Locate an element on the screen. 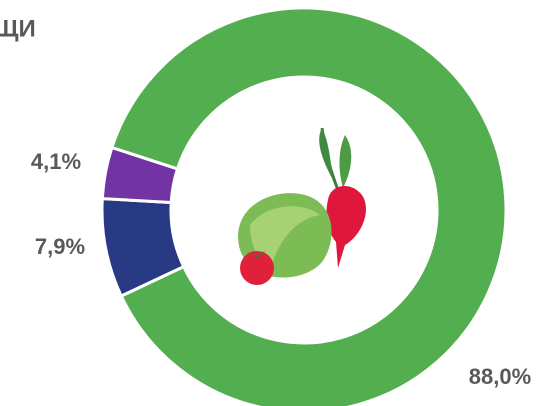  value-label: 4,1% is located at coordinates (56, 161).